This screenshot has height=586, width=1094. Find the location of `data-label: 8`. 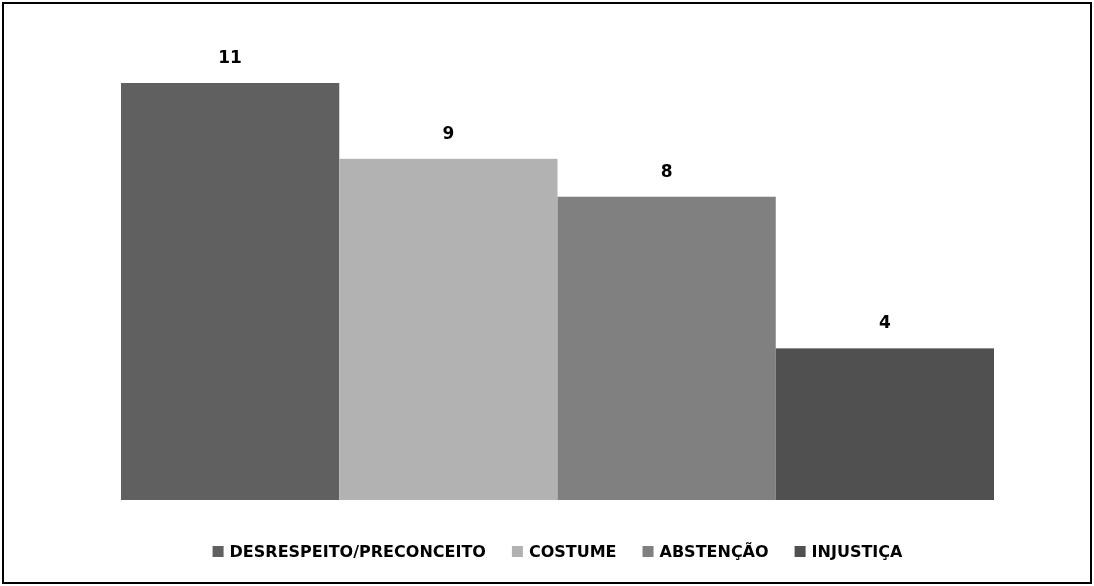

data-label: 8 is located at coordinates (666, 170).